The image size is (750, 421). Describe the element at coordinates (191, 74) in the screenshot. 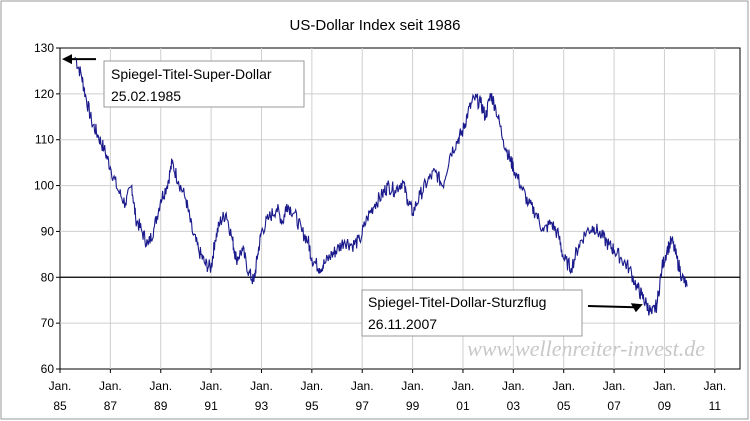

I see `annotation-text-super-dollar: Spiegel-Titel-Super-Dollar` at that location.